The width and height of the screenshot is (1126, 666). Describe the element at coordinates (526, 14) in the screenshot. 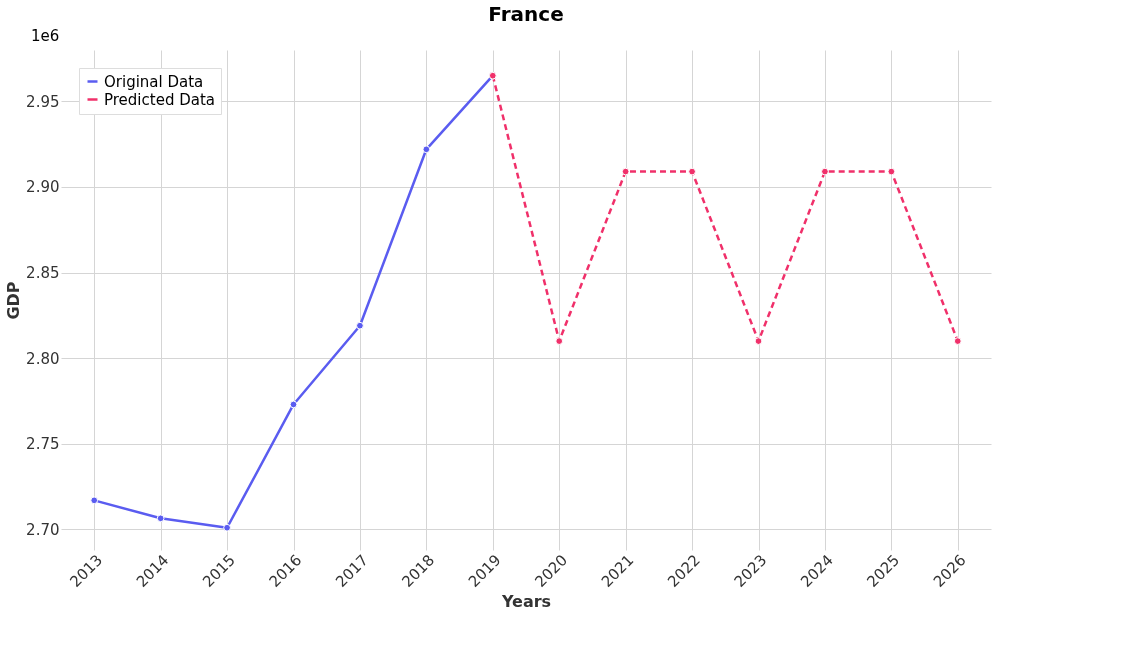

I see `chart-title: France` at that location.